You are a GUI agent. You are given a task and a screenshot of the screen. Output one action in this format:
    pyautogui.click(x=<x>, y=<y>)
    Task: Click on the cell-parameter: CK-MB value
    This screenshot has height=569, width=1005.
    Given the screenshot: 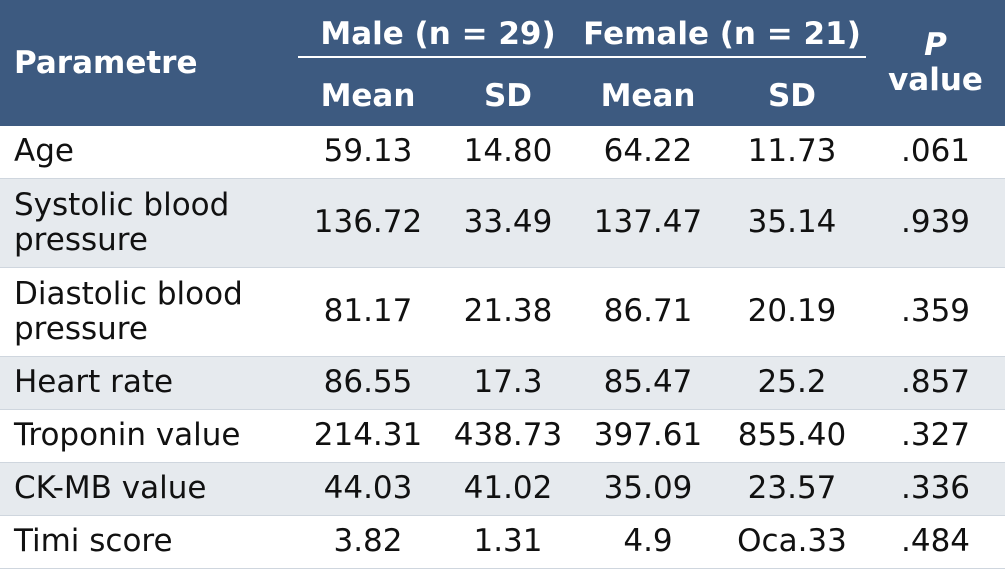 What is the action you would take?
    pyautogui.click(x=149, y=489)
    